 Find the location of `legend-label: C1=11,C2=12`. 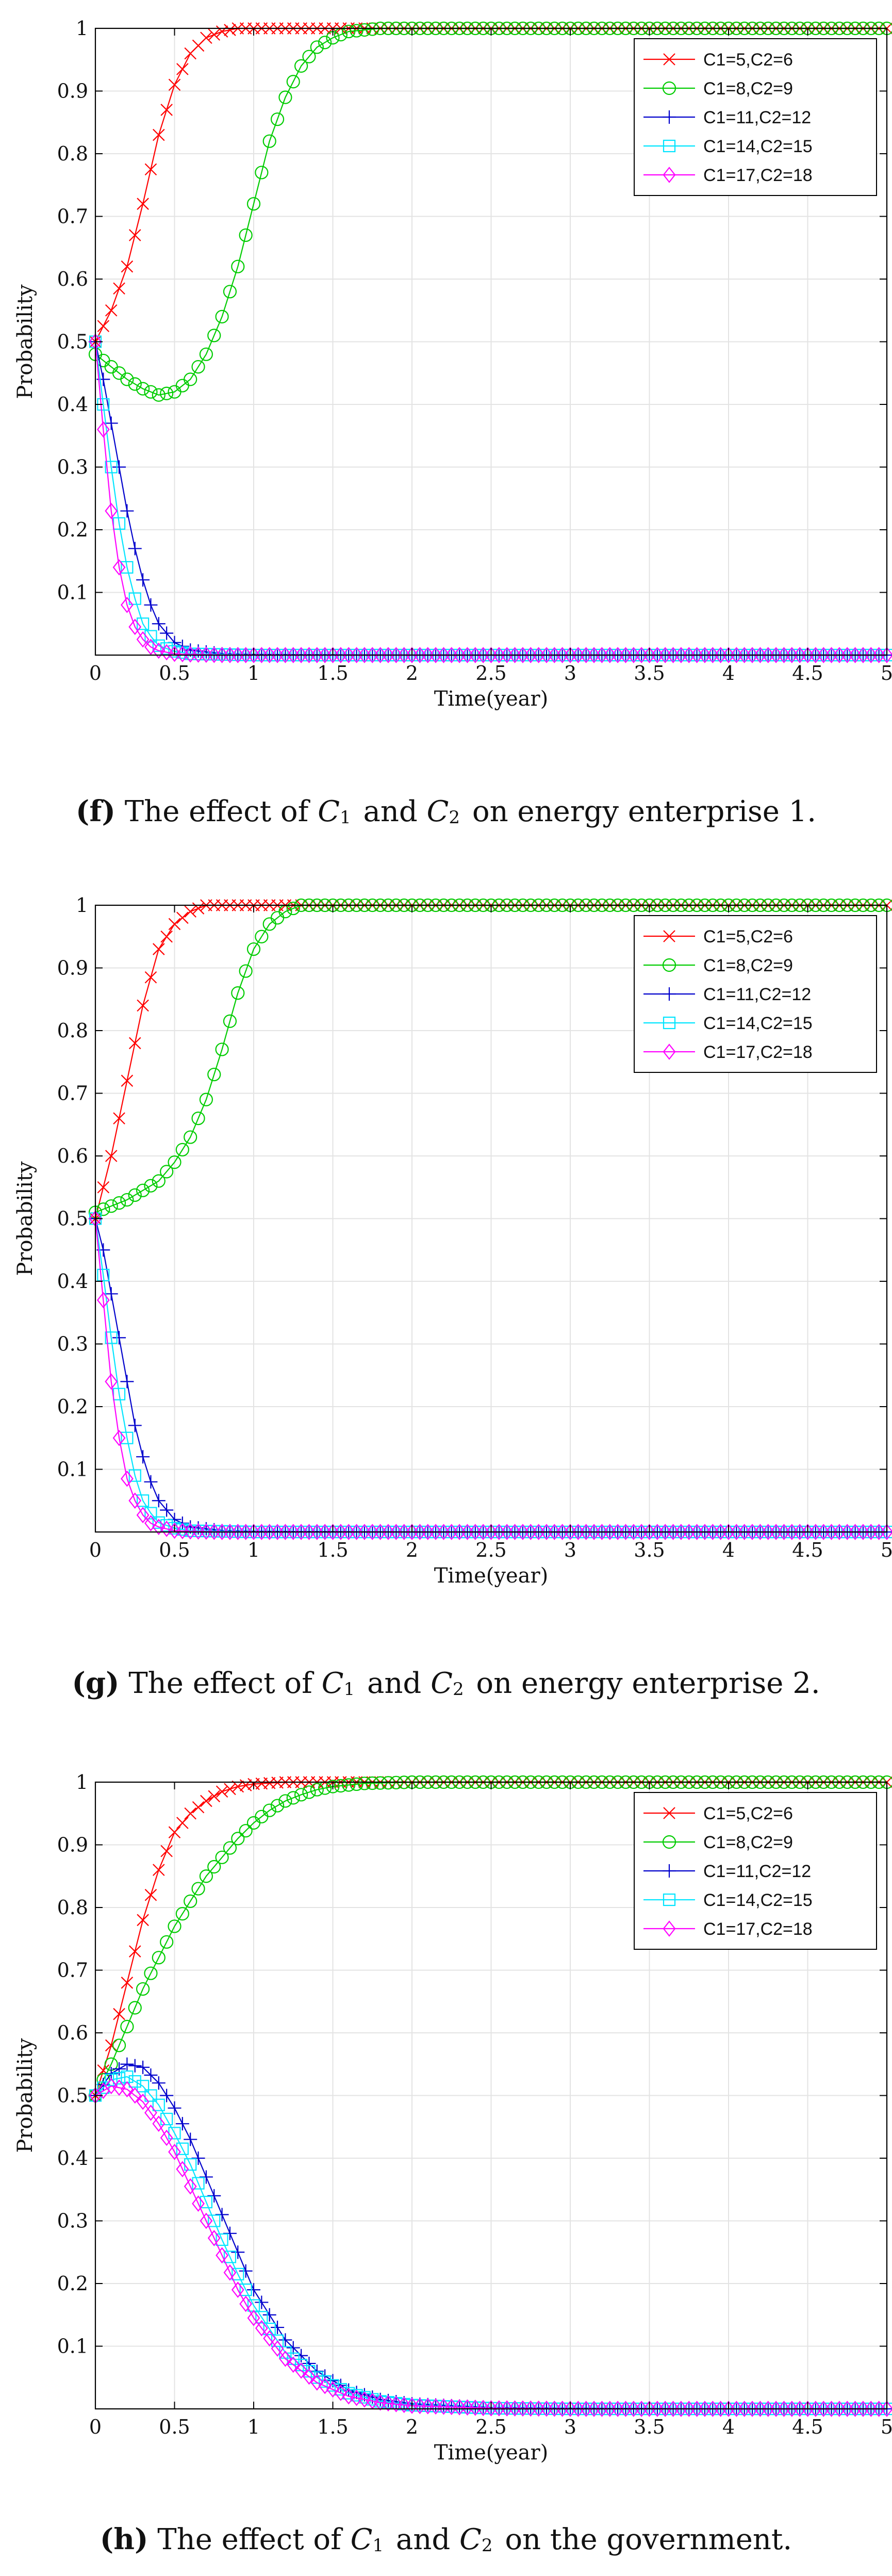

legend-label: C1=11,C2=12 is located at coordinates (757, 118).